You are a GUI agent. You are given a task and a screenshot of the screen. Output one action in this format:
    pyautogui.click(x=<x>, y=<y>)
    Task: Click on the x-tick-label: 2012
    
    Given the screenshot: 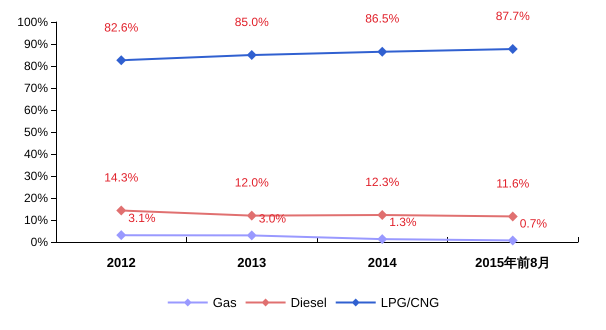 What is the action you would take?
    pyautogui.click(x=121, y=262)
    